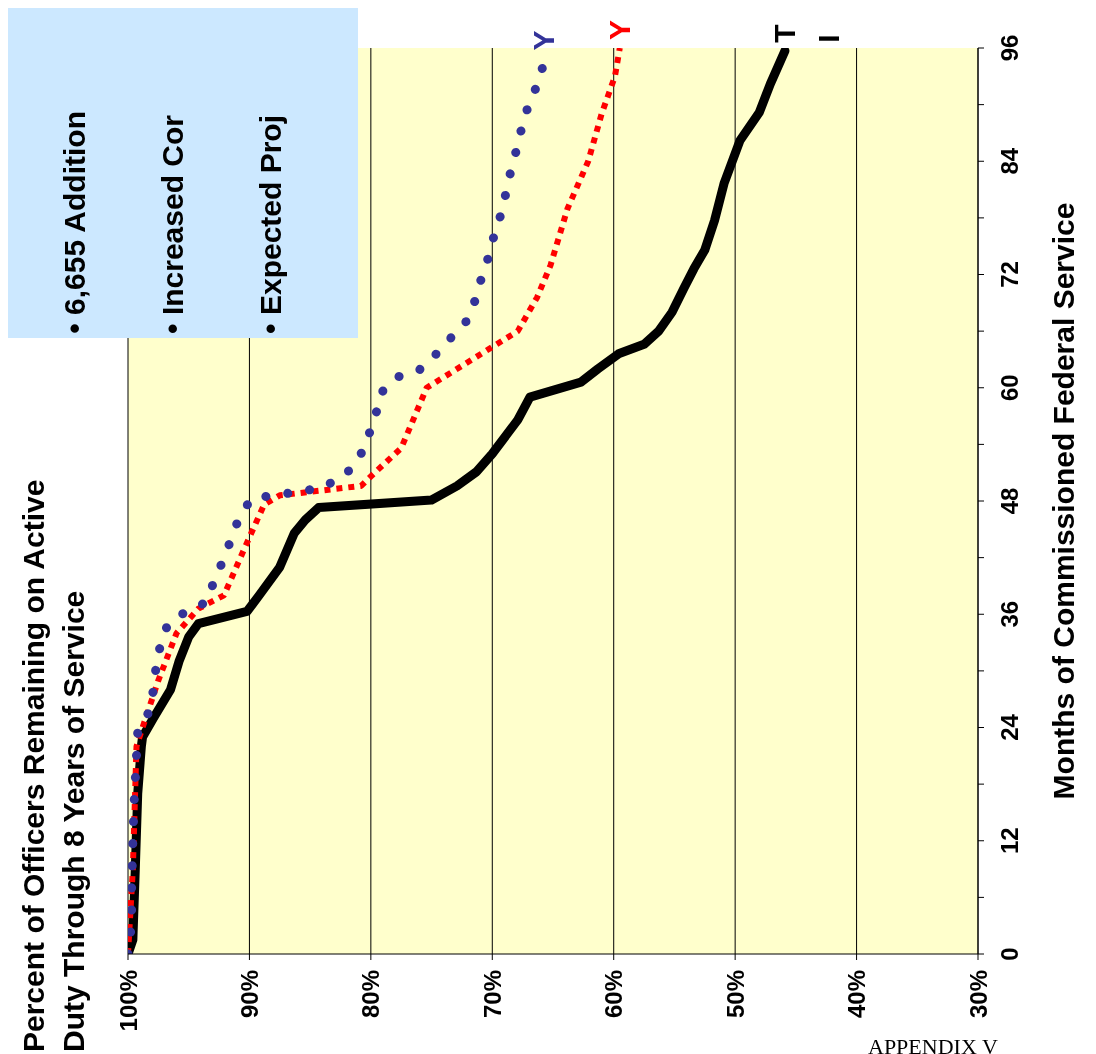 This screenshot has height=1054, width=1096. What do you see at coordinates (1009, 727) in the screenshot?
I see `y-tick-label: 24` at bounding box center [1009, 727].